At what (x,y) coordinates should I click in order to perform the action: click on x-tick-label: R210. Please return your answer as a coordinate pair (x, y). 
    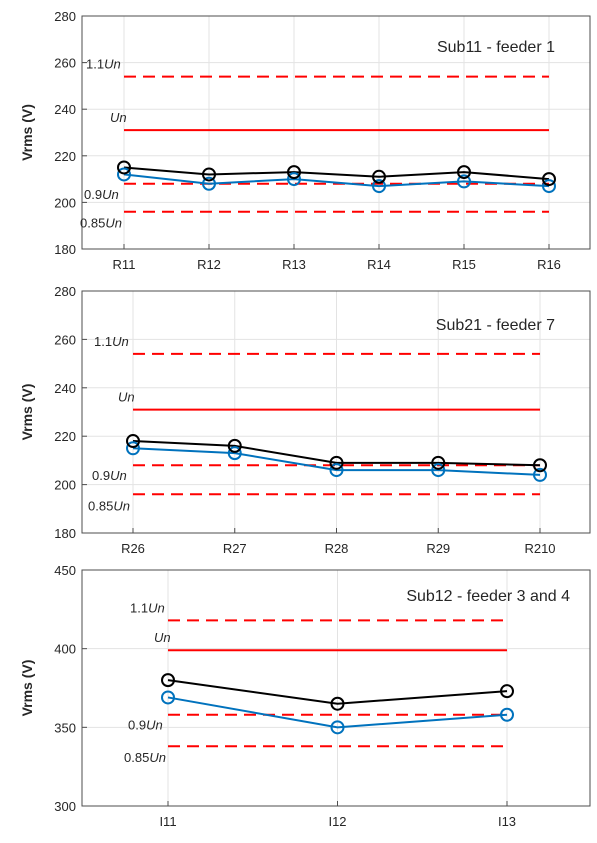
    Looking at the image, I should click on (539, 548).